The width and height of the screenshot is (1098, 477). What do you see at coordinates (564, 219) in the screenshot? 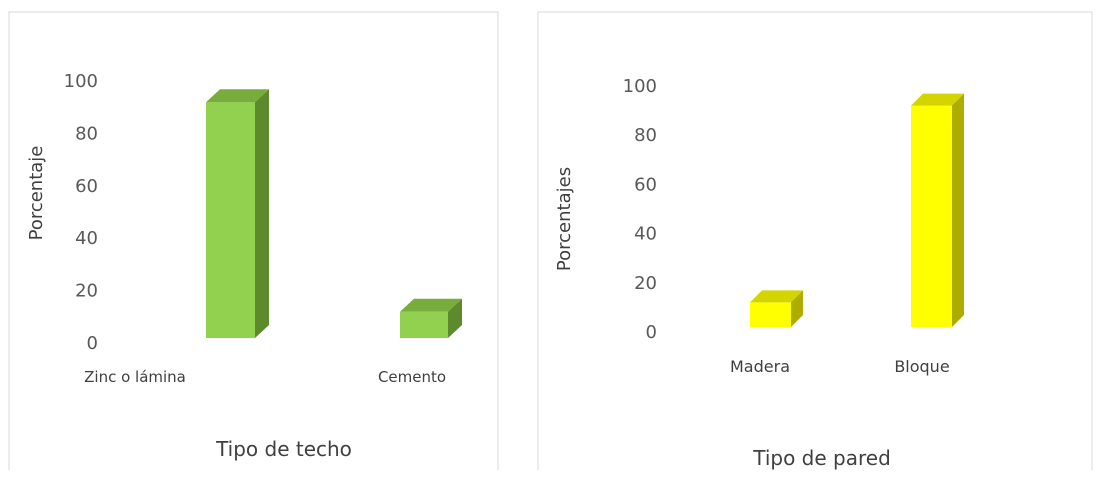
I see `y-axis-title: Porcentajes` at bounding box center [564, 219].